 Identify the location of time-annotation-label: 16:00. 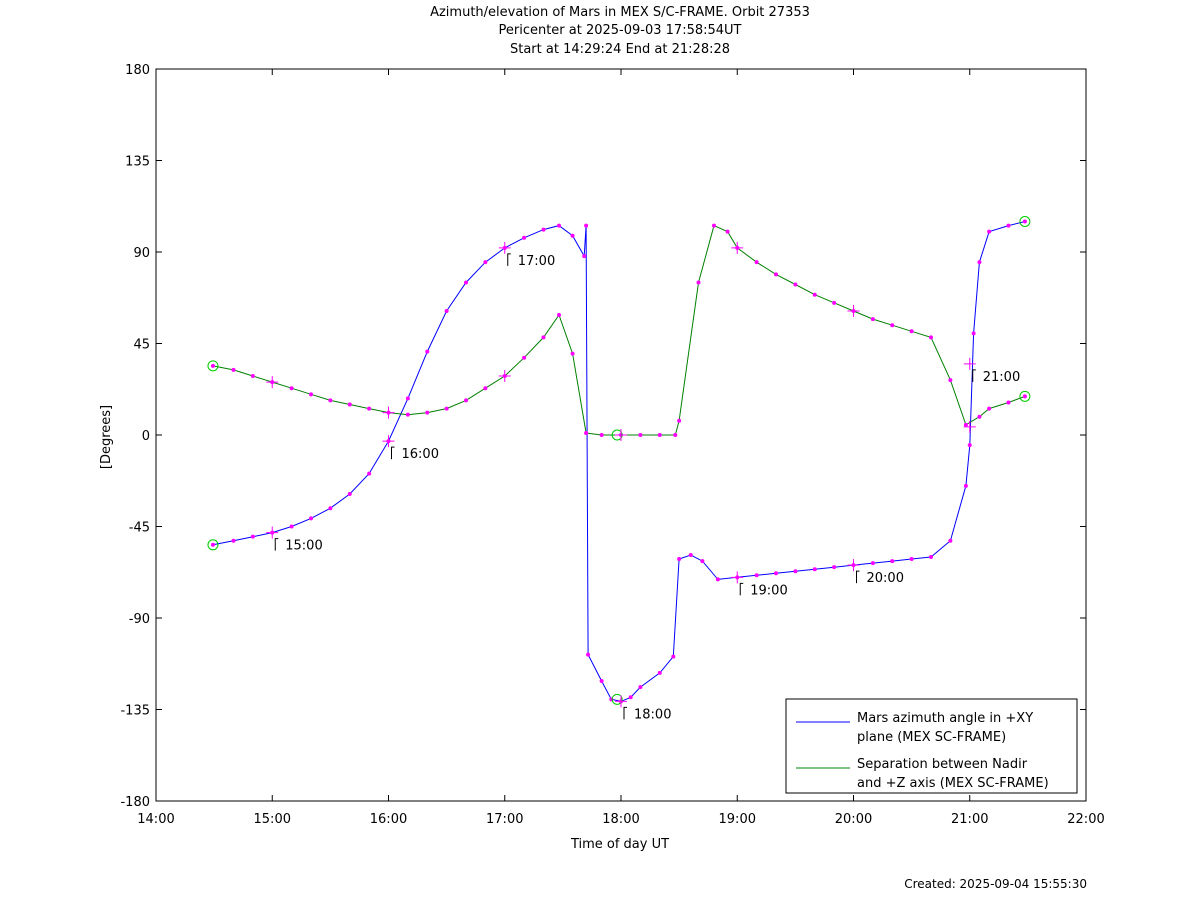
(420, 454).